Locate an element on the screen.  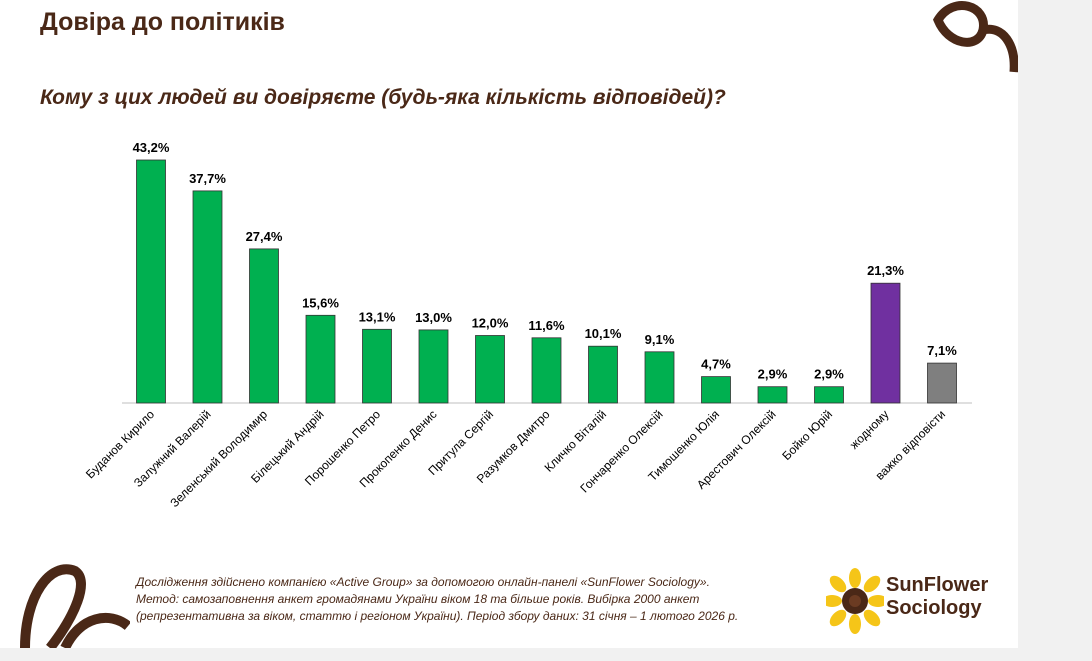
bar-value-label: 43,2% is located at coordinates (151, 147).